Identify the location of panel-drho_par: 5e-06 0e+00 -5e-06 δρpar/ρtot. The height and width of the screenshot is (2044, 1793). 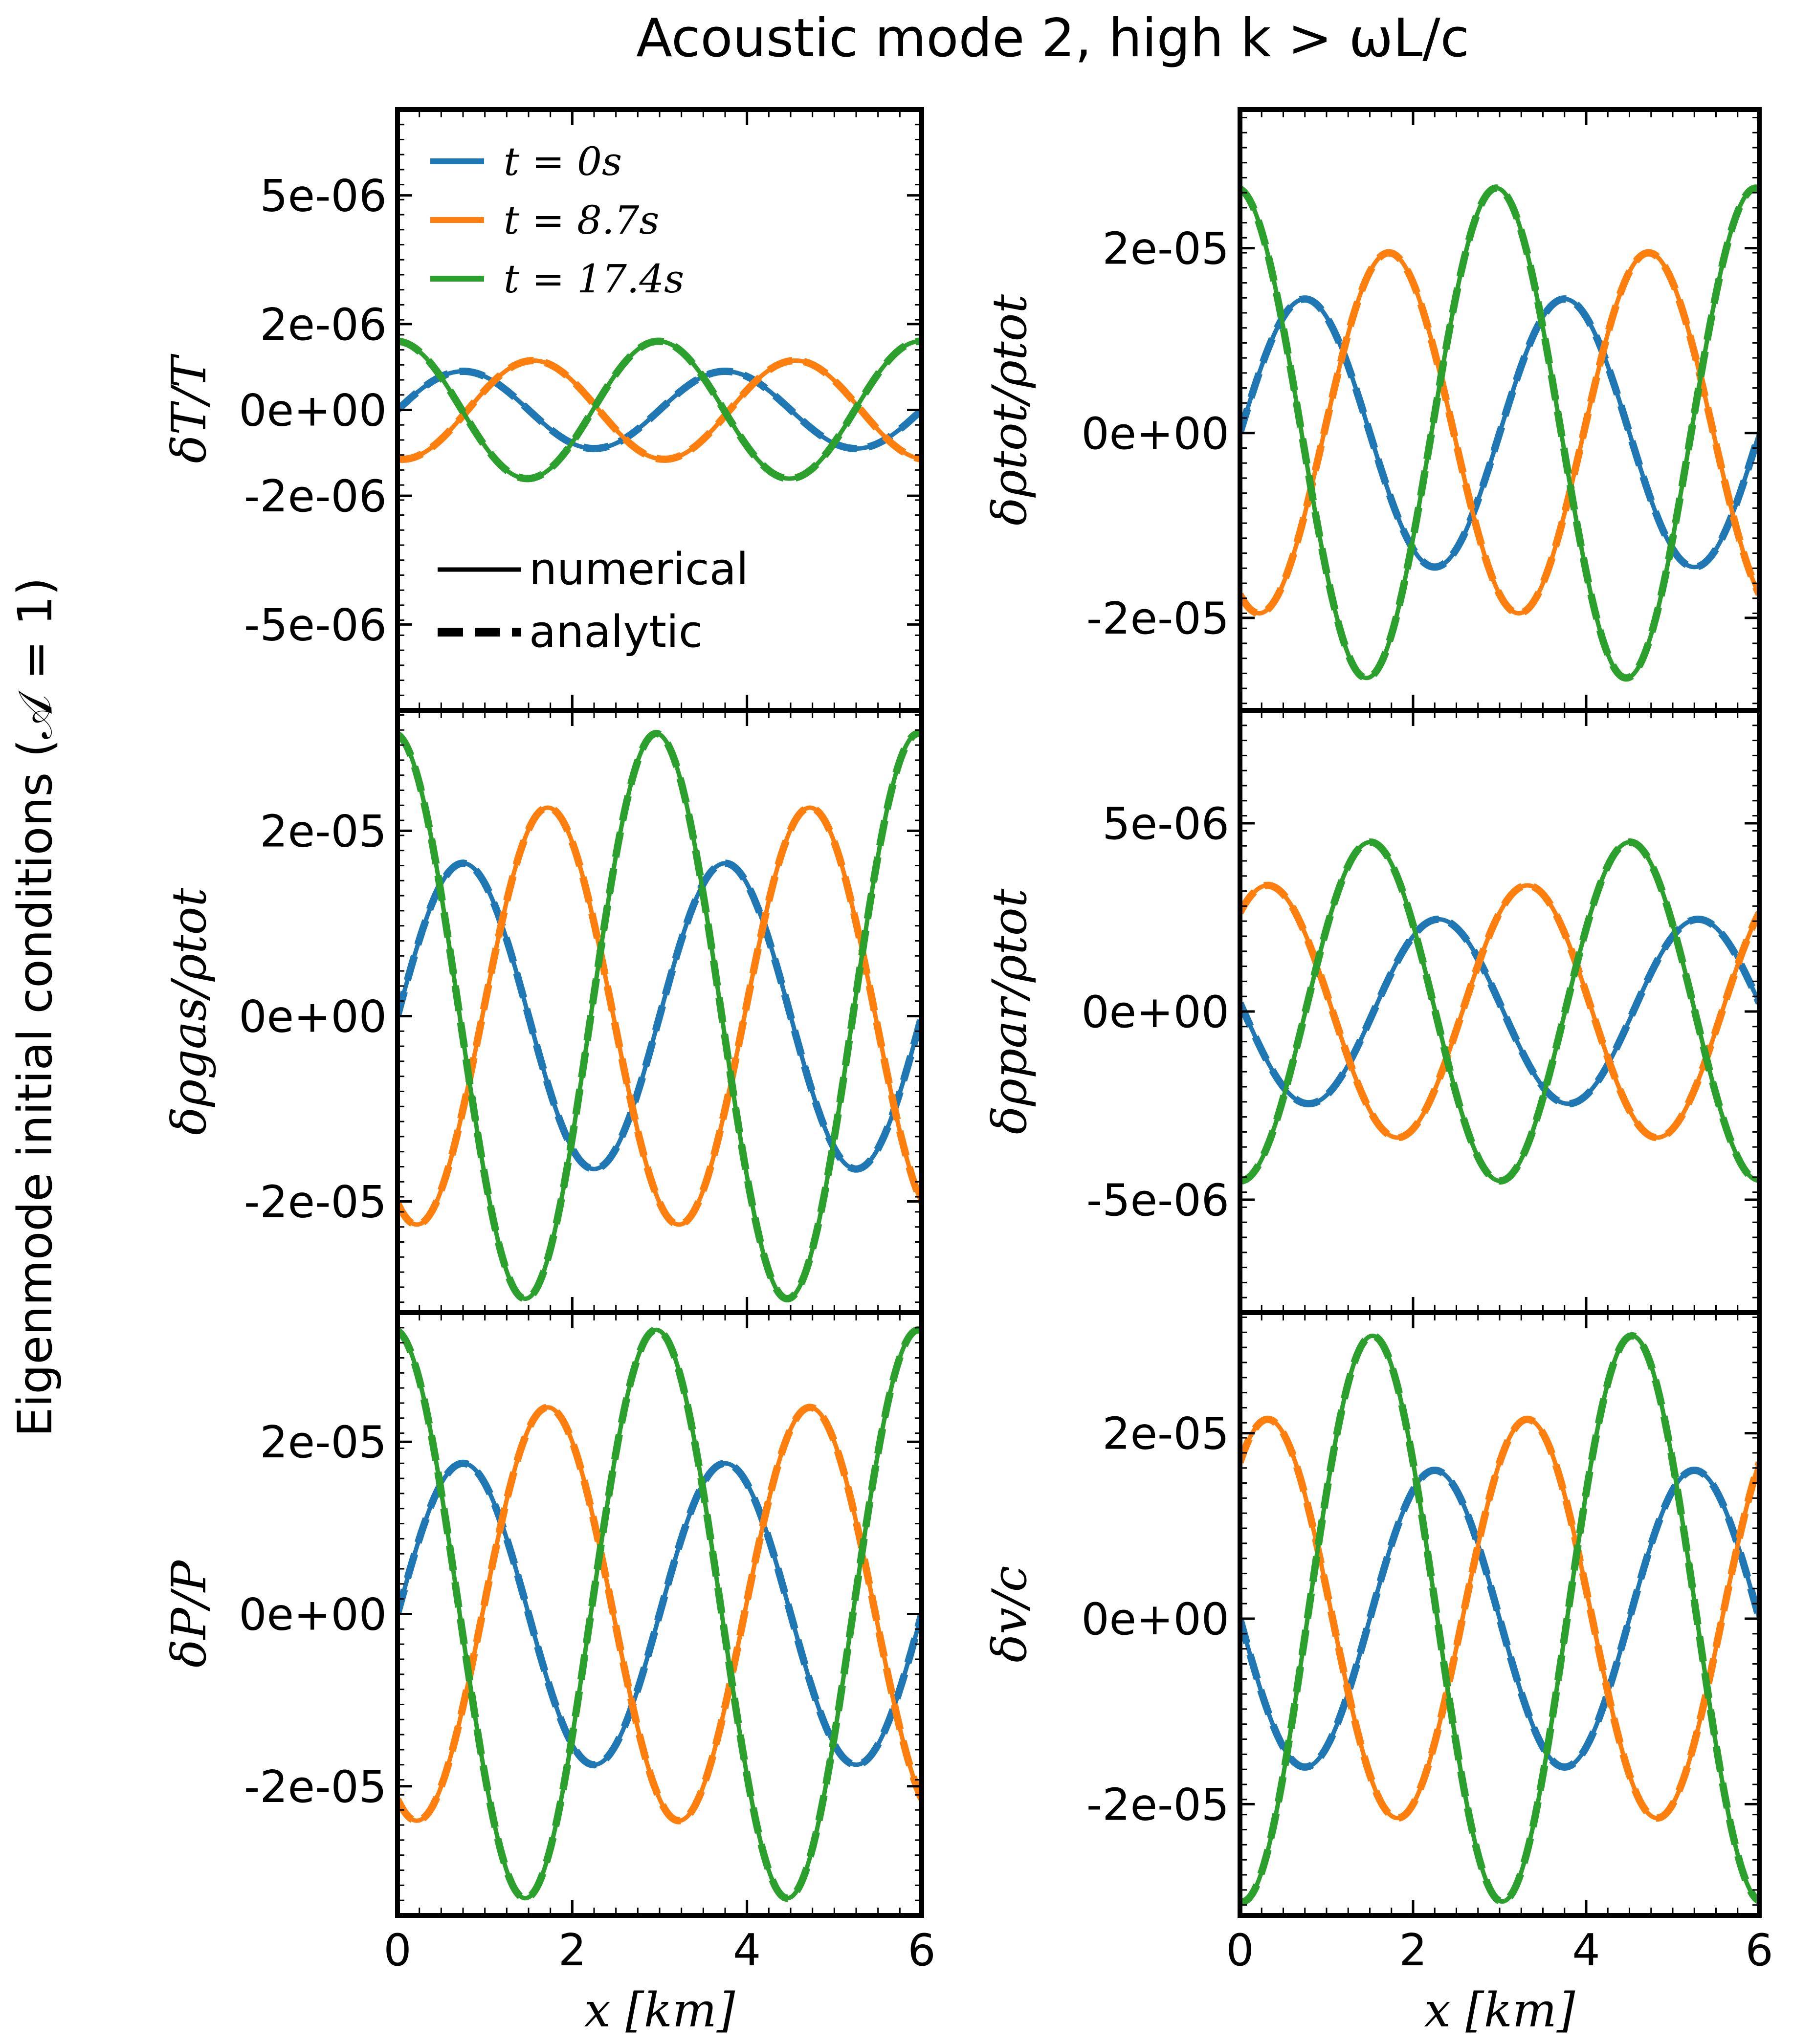
(1372, 1011).